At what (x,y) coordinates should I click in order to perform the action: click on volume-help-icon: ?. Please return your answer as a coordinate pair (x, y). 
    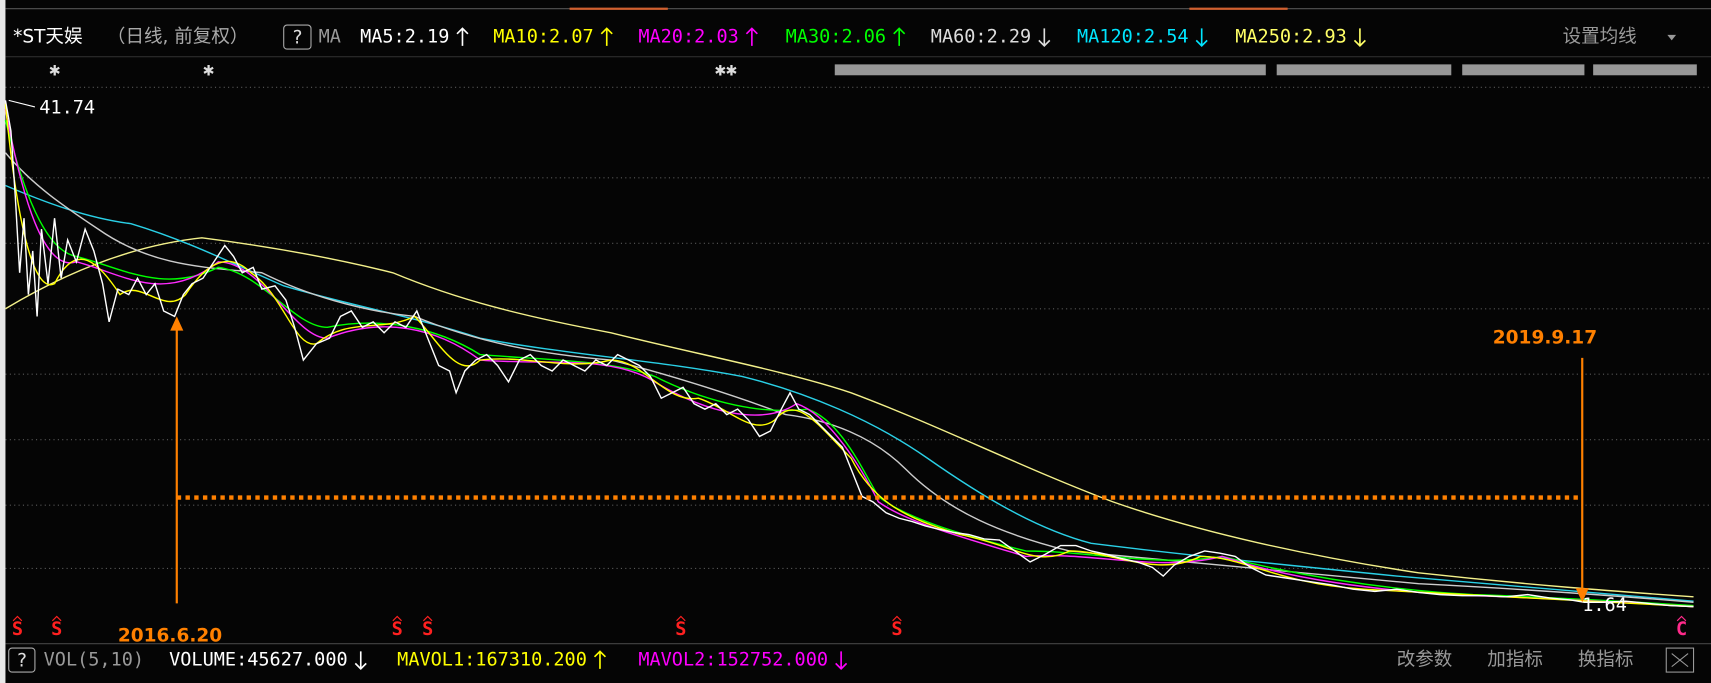
    Looking at the image, I should click on (21, 661).